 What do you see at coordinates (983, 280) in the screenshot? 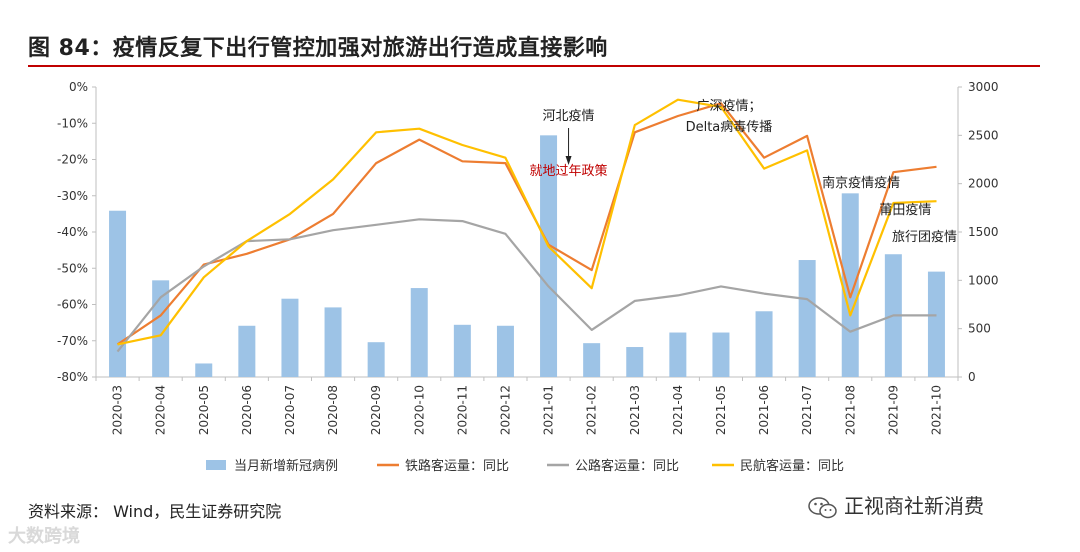
I see `right-tick-label: 1000` at bounding box center [983, 280].